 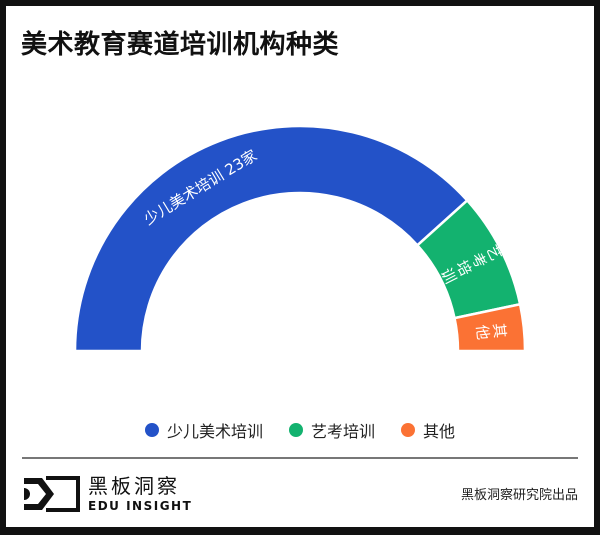 I want to click on legend-item-kids-art: 少儿美术培训, so click(x=203, y=430).